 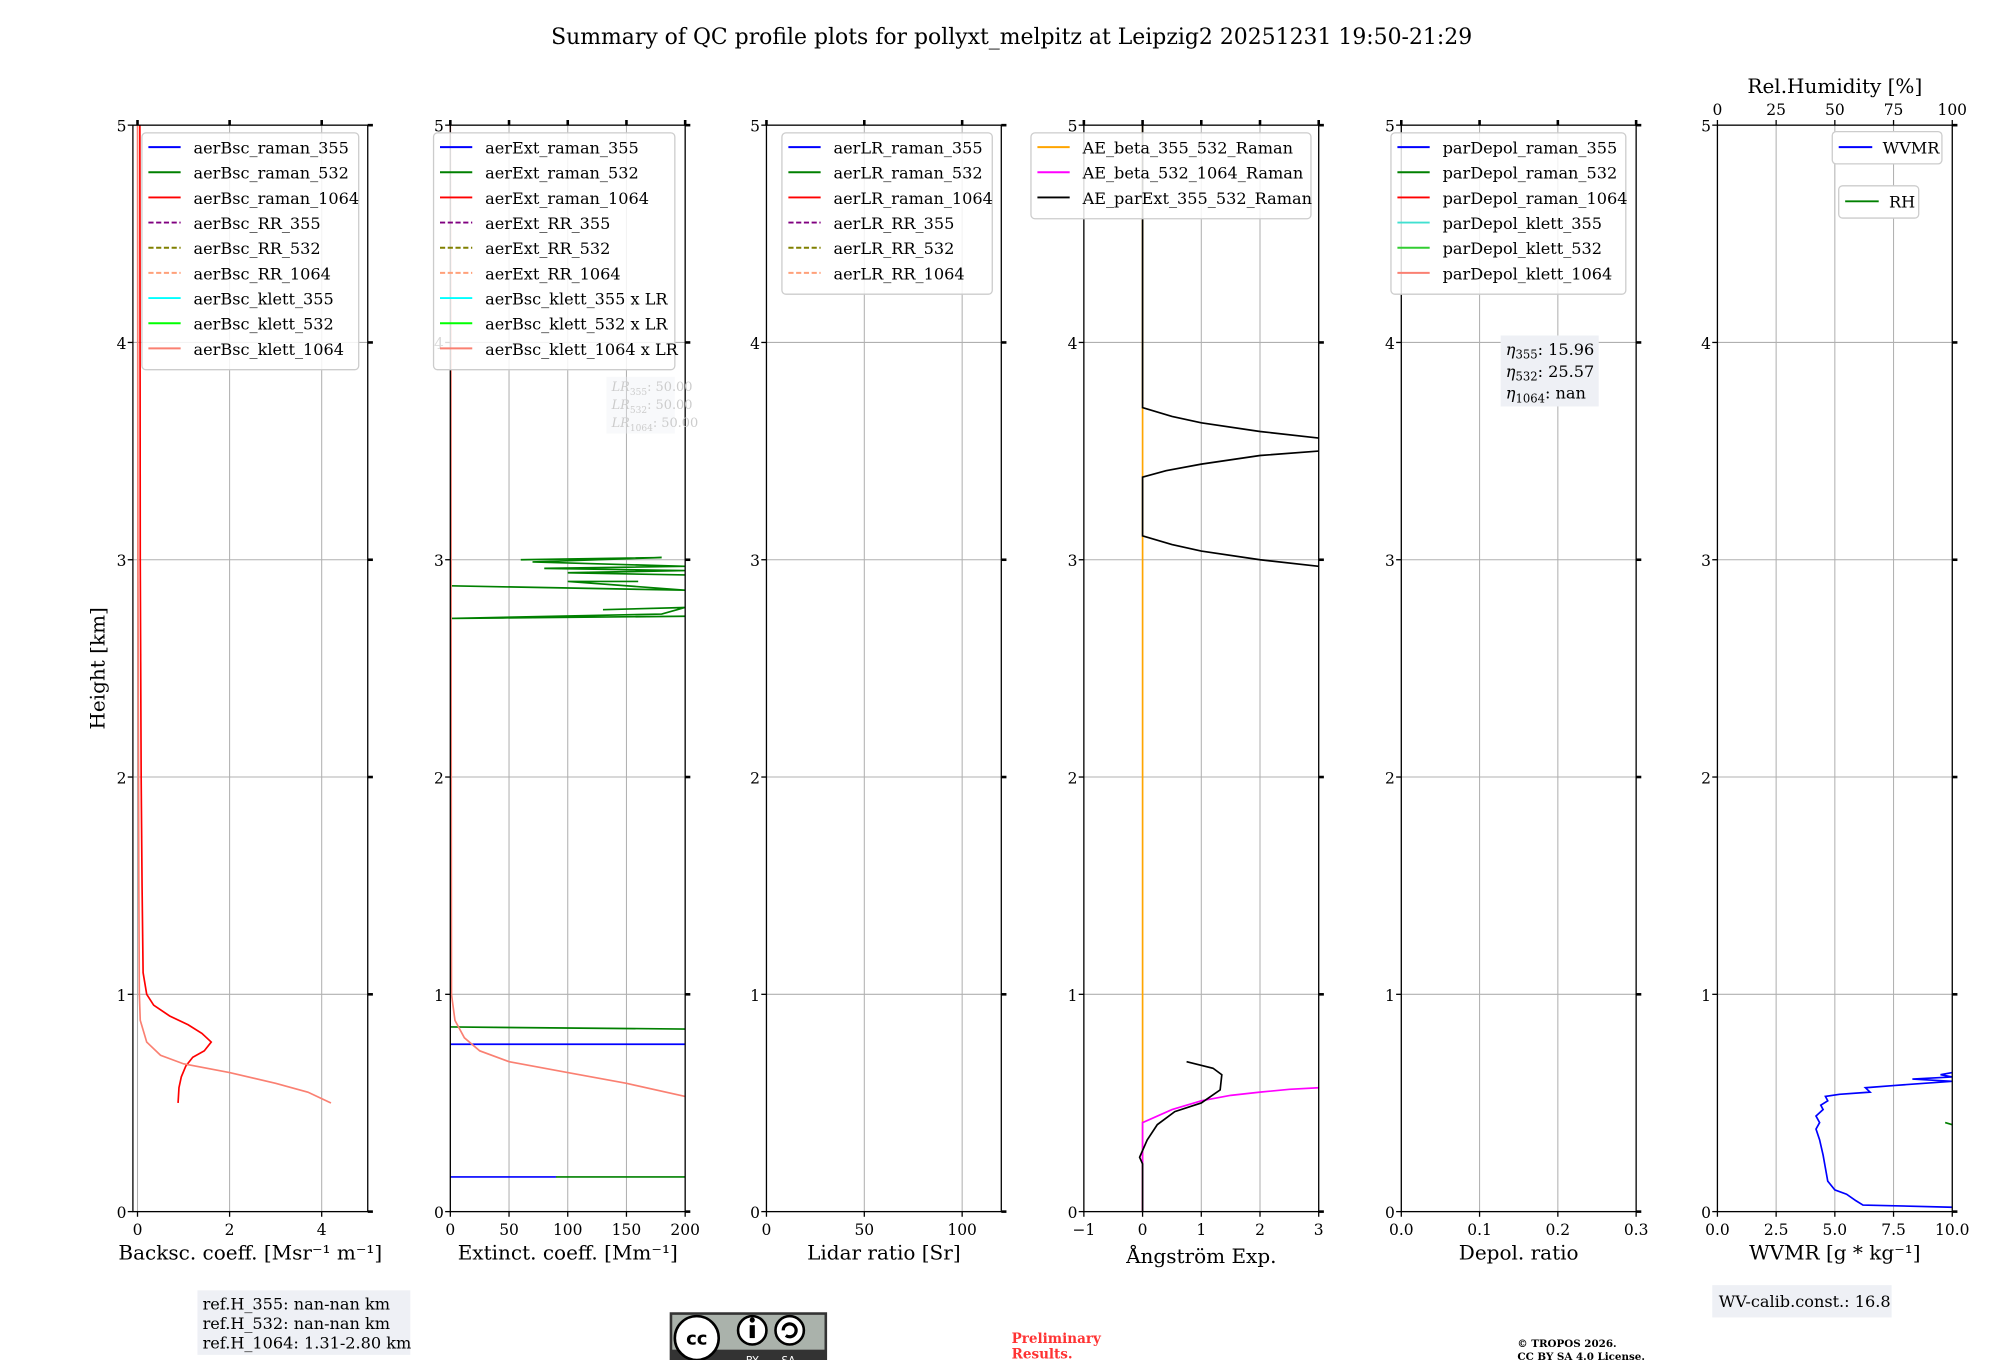 I want to click on symbol: LR, so click(x=621, y=405).